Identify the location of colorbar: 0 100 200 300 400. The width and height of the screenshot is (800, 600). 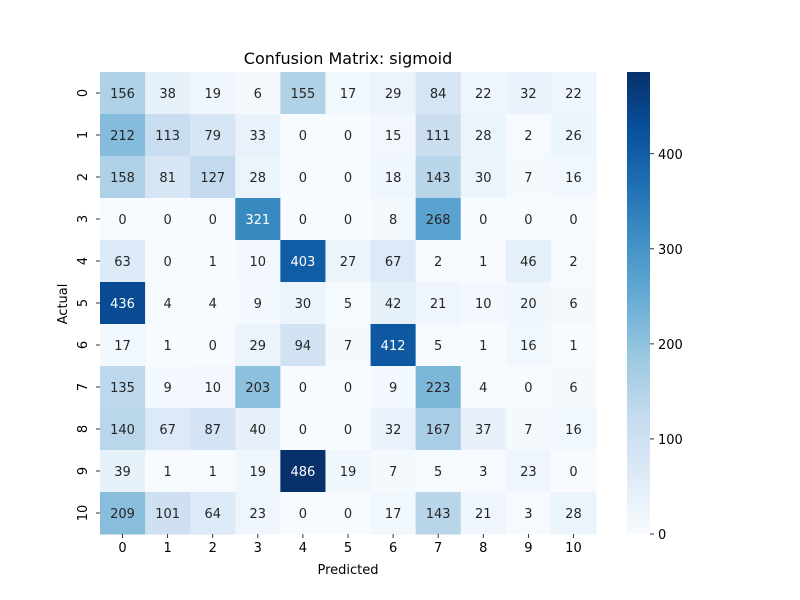
(655, 307).